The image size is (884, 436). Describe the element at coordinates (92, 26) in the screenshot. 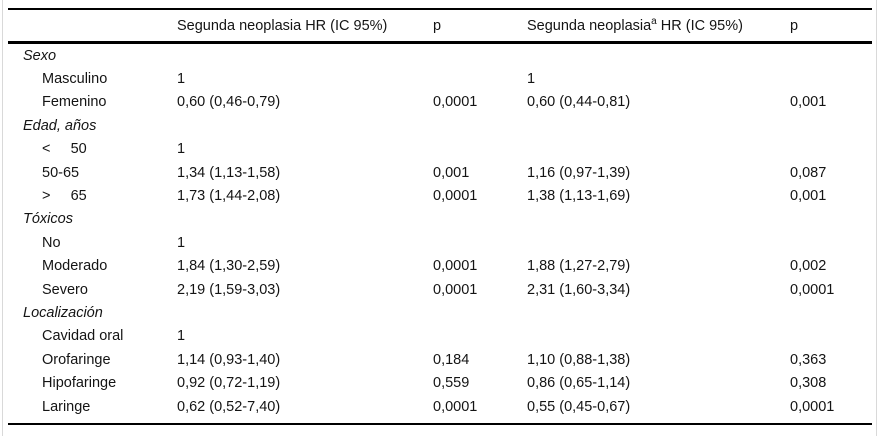

I see `column-header-empty` at that location.